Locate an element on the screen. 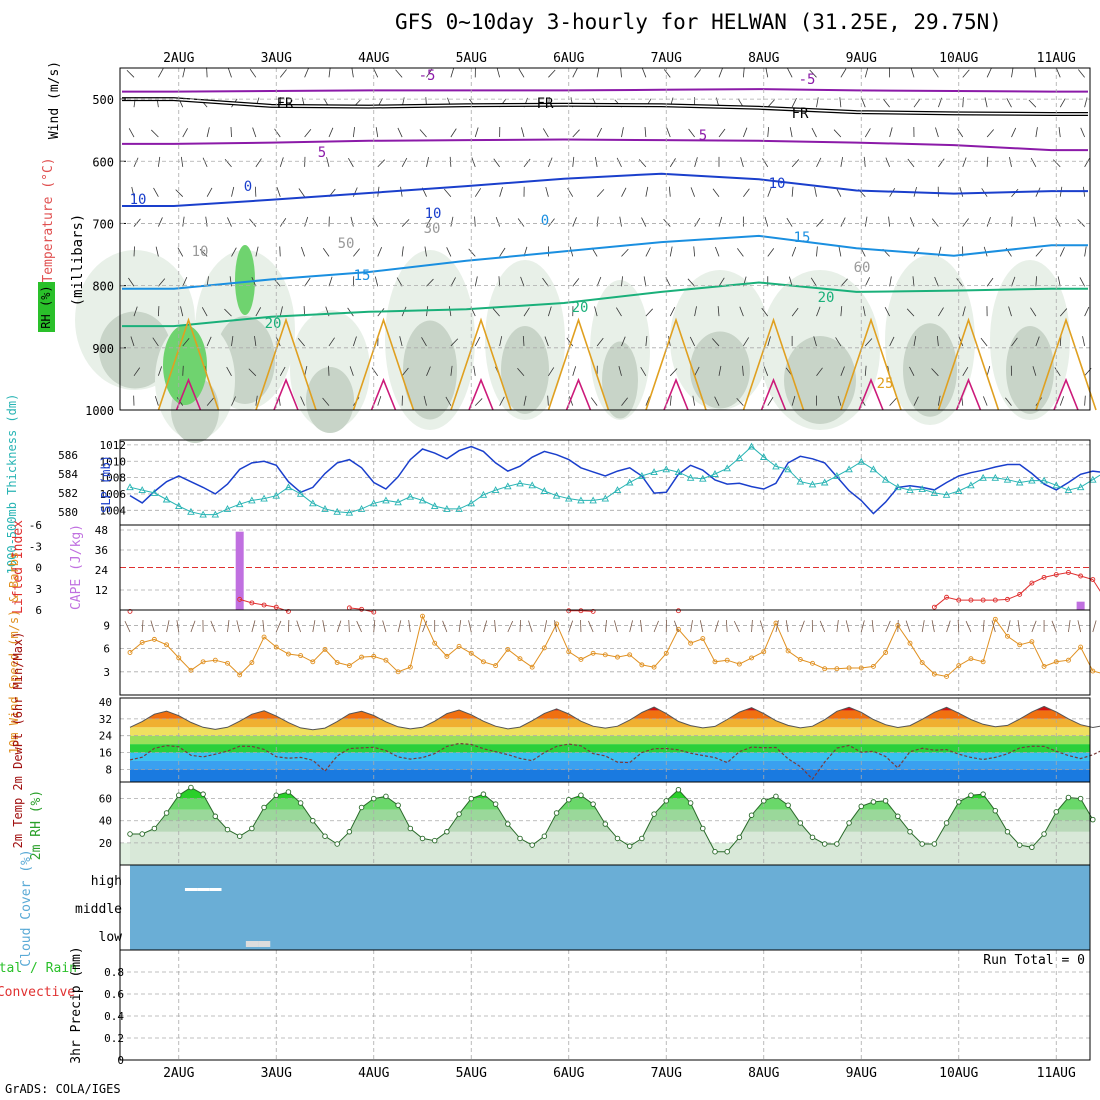  rh-shading-mid is located at coordinates (430, 370).